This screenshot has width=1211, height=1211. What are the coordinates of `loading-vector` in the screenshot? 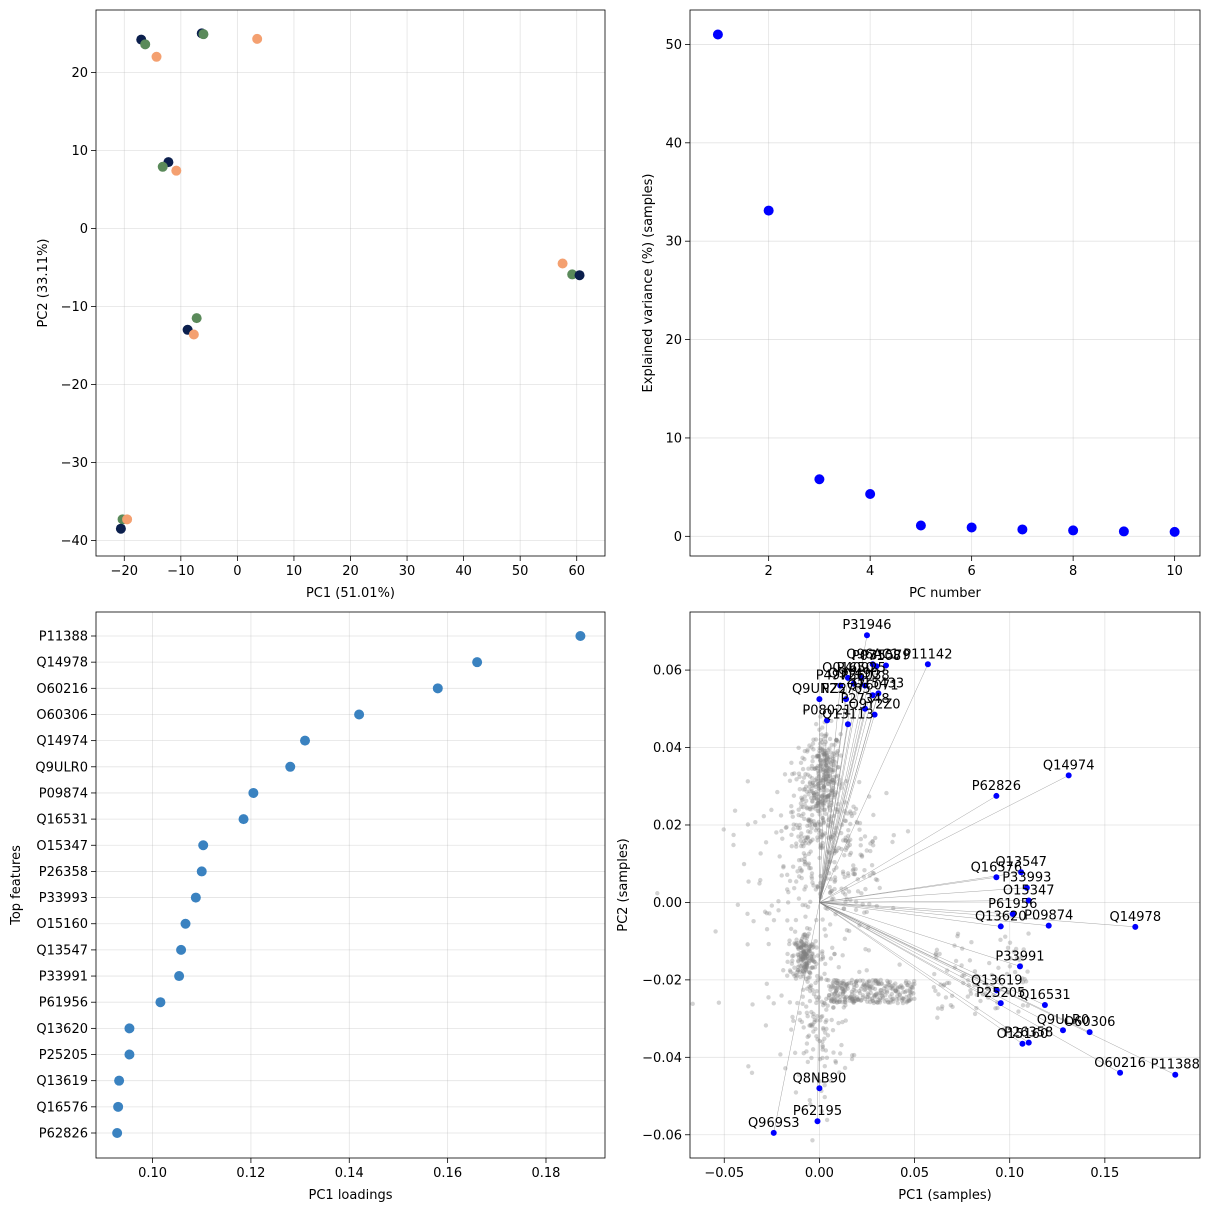 It's located at (846, 783).